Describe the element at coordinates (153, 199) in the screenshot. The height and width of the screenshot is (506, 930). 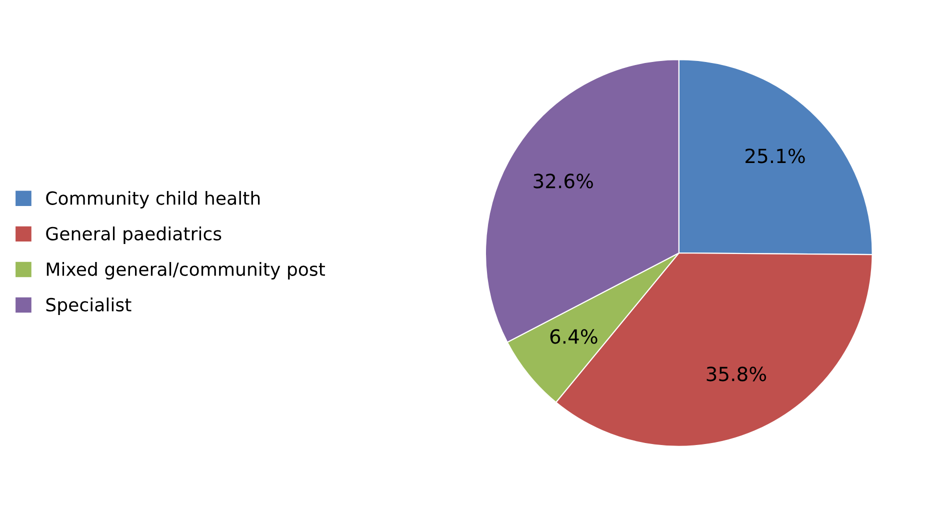
I see `legend-label: Community child health` at that location.